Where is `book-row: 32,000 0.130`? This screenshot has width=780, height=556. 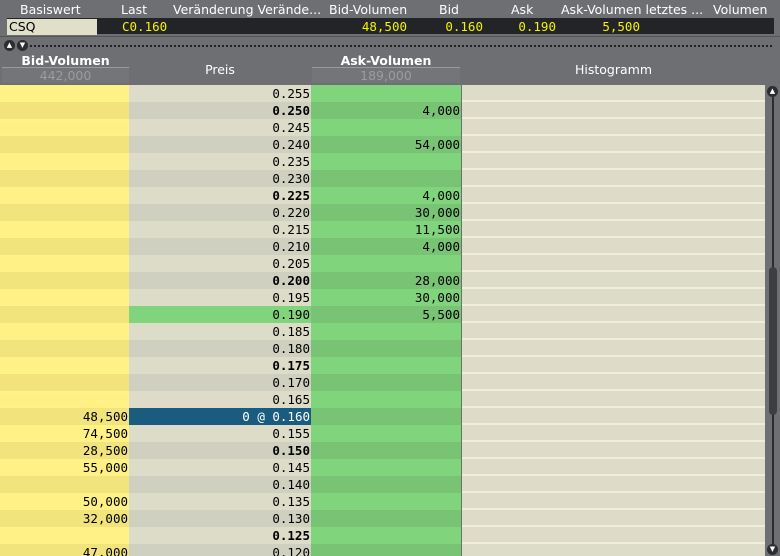
book-row: 32,000 0.130 is located at coordinates (383, 518).